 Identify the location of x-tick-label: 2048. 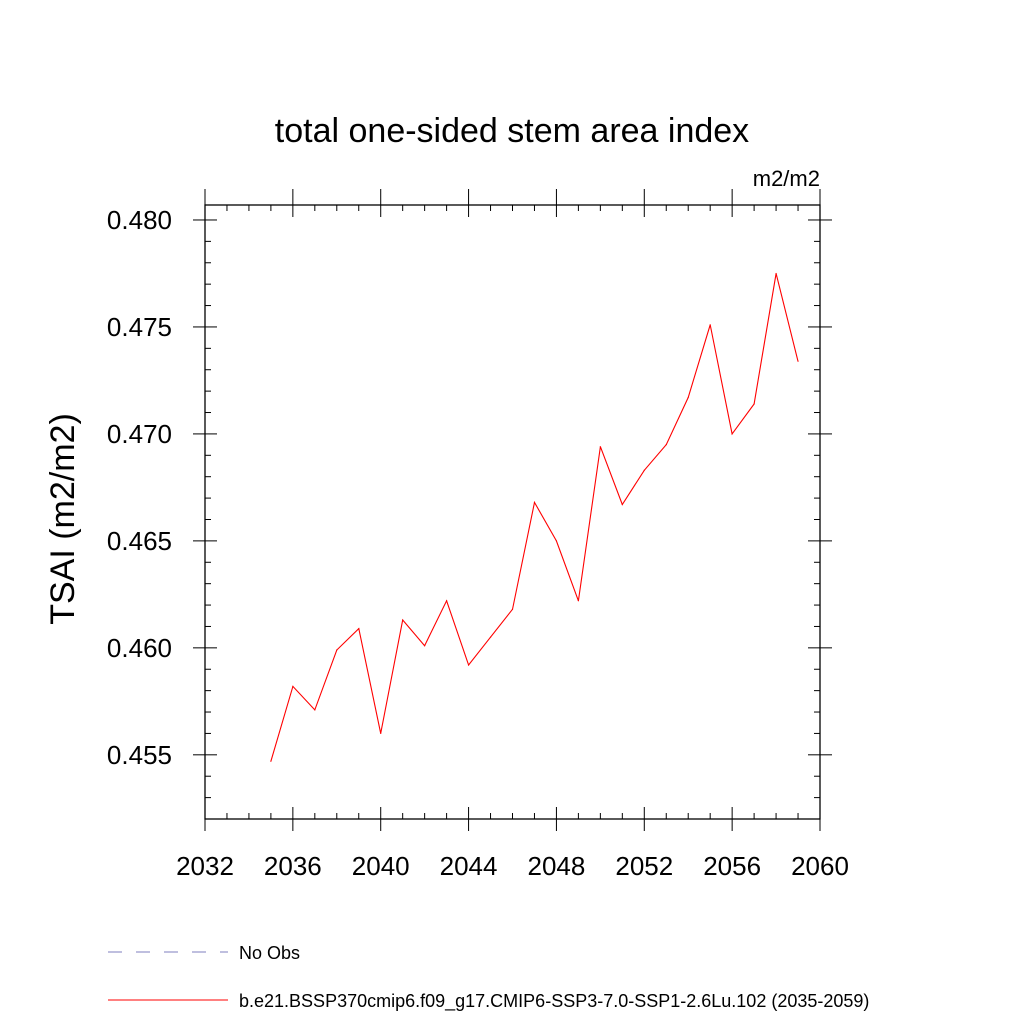
(557, 866).